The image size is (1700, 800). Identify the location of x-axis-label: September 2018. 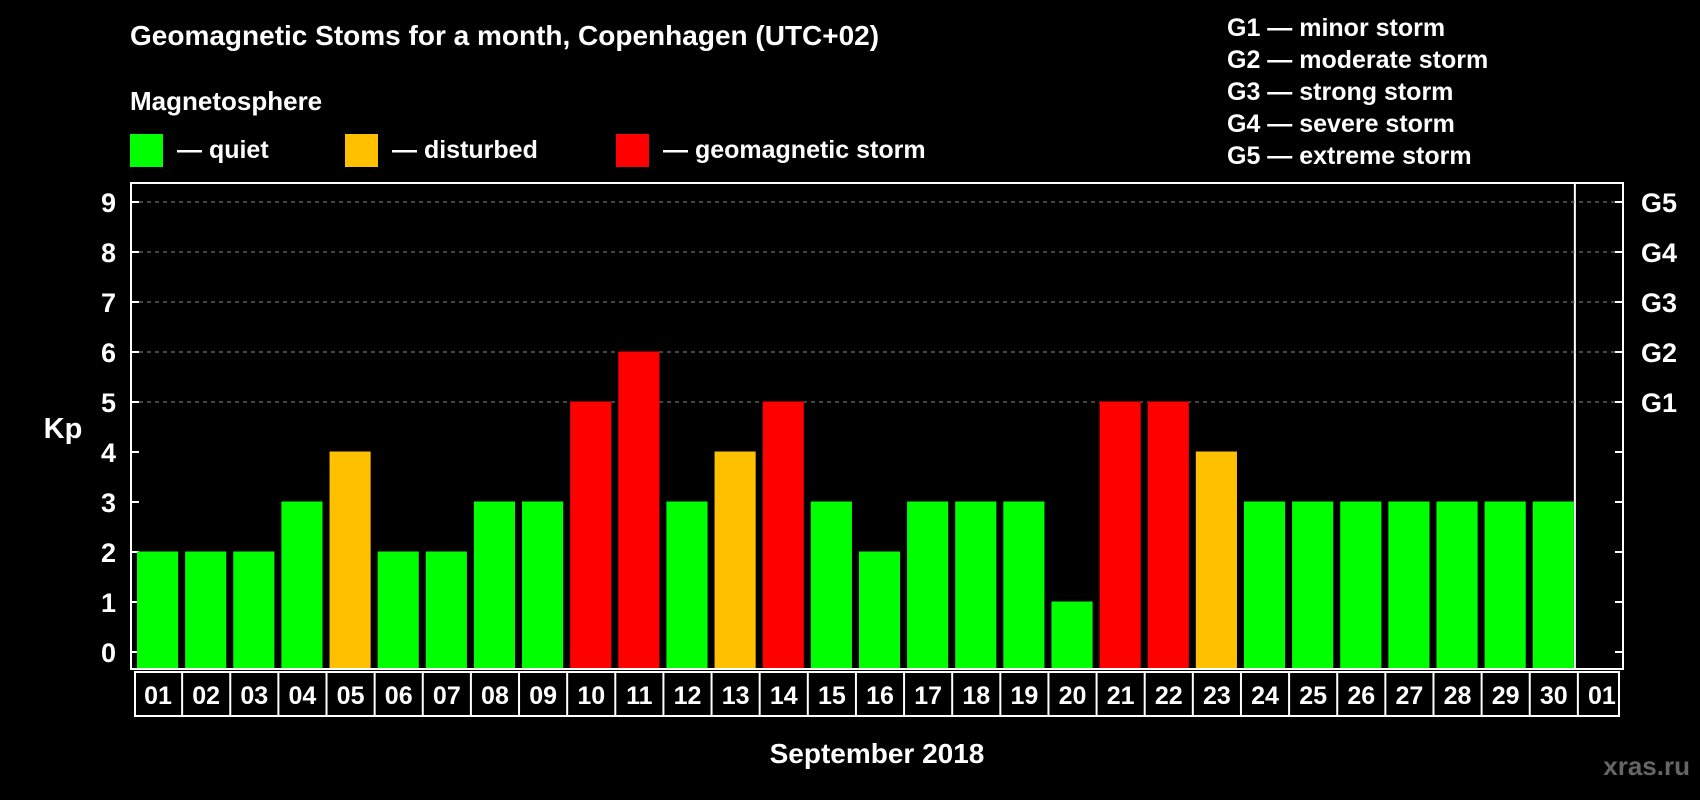
(877, 753).